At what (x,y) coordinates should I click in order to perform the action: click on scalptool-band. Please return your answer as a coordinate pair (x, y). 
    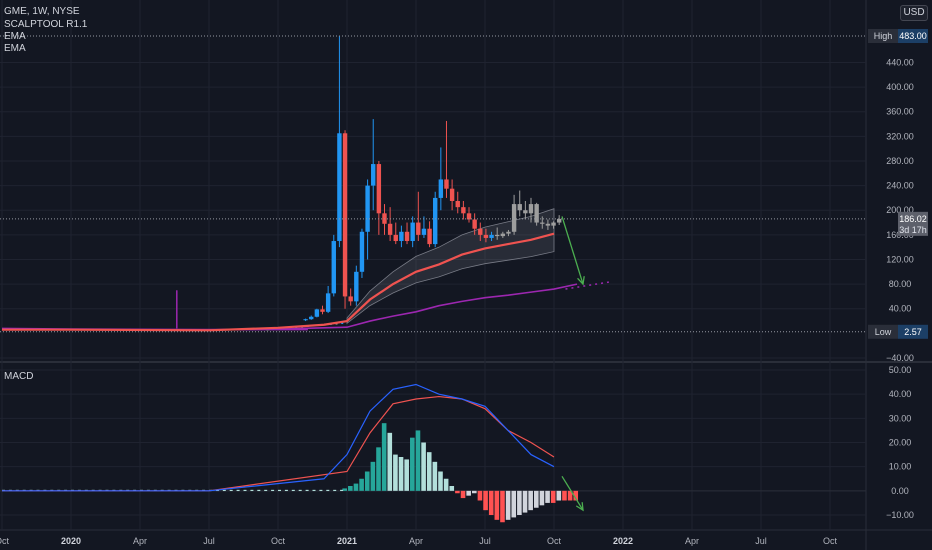
    Looking at the image, I should click on (450, 266).